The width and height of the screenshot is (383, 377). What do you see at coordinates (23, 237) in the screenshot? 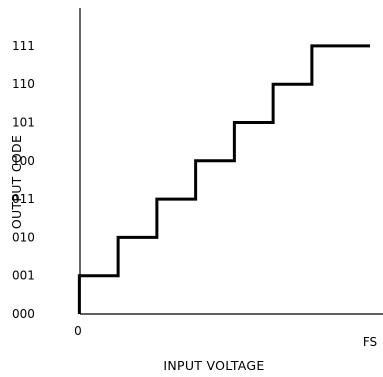
I see `y-tick-label: 010` at bounding box center [23, 237].